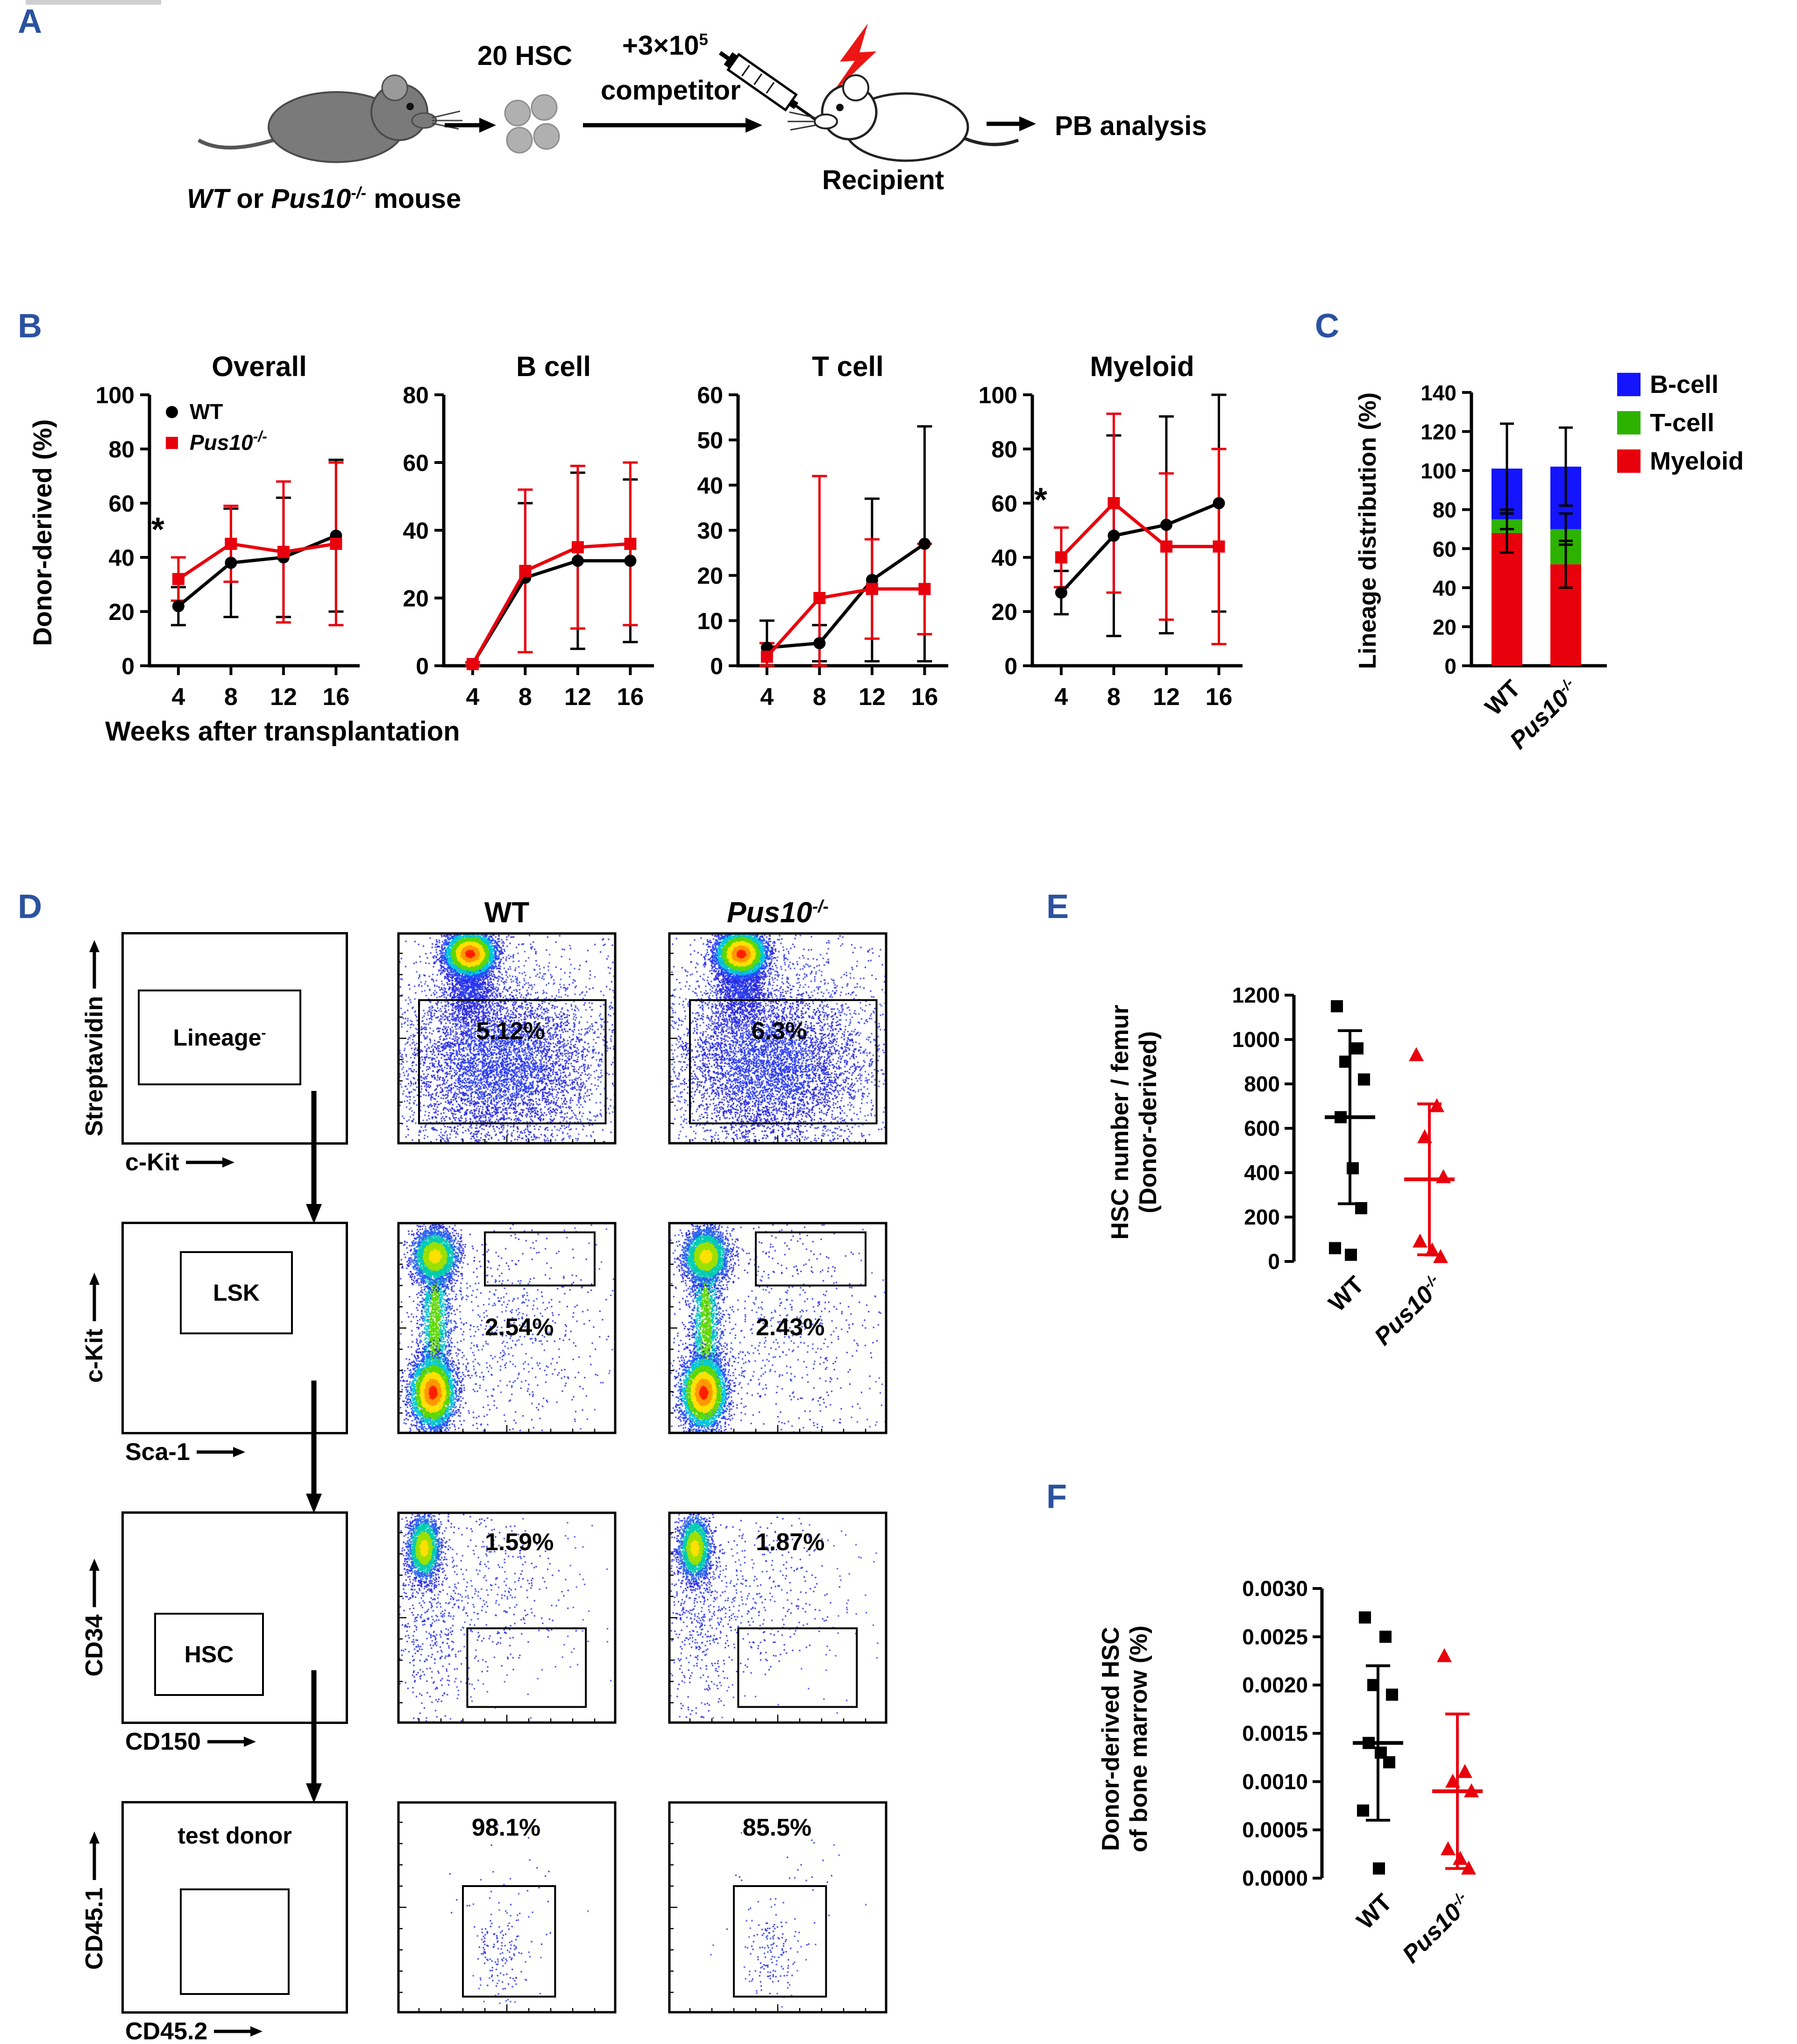 The width and height of the screenshot is (1797, 2044). What do you see at coordinates (791, 1542) in the screenshot?
I see `gate-percentage: 1.87%` at bounding box center [791, 1542].